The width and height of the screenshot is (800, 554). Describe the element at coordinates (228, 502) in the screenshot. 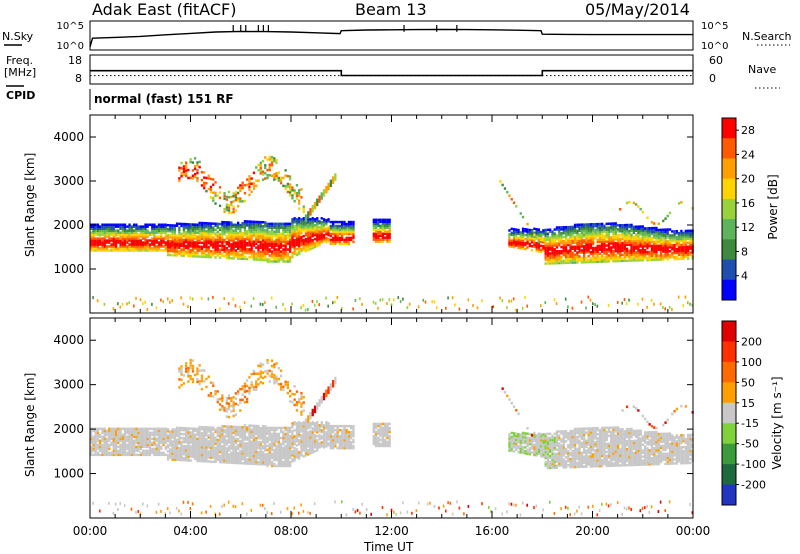

I see `velocity-speckle` at that location.